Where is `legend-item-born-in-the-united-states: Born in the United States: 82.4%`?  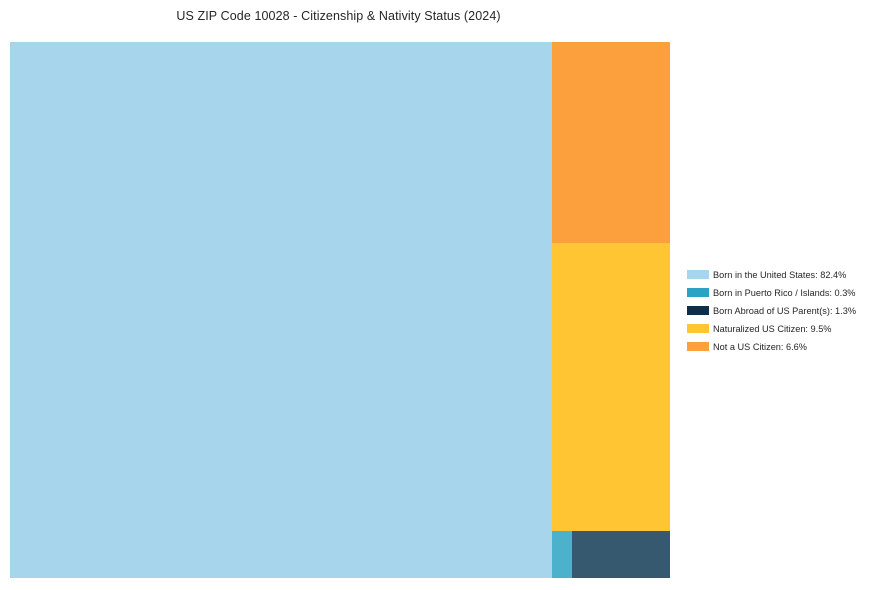 legend-item-born-in-the-united-states: Born in the United States: 82.4% is located at coordinates (785, 275).